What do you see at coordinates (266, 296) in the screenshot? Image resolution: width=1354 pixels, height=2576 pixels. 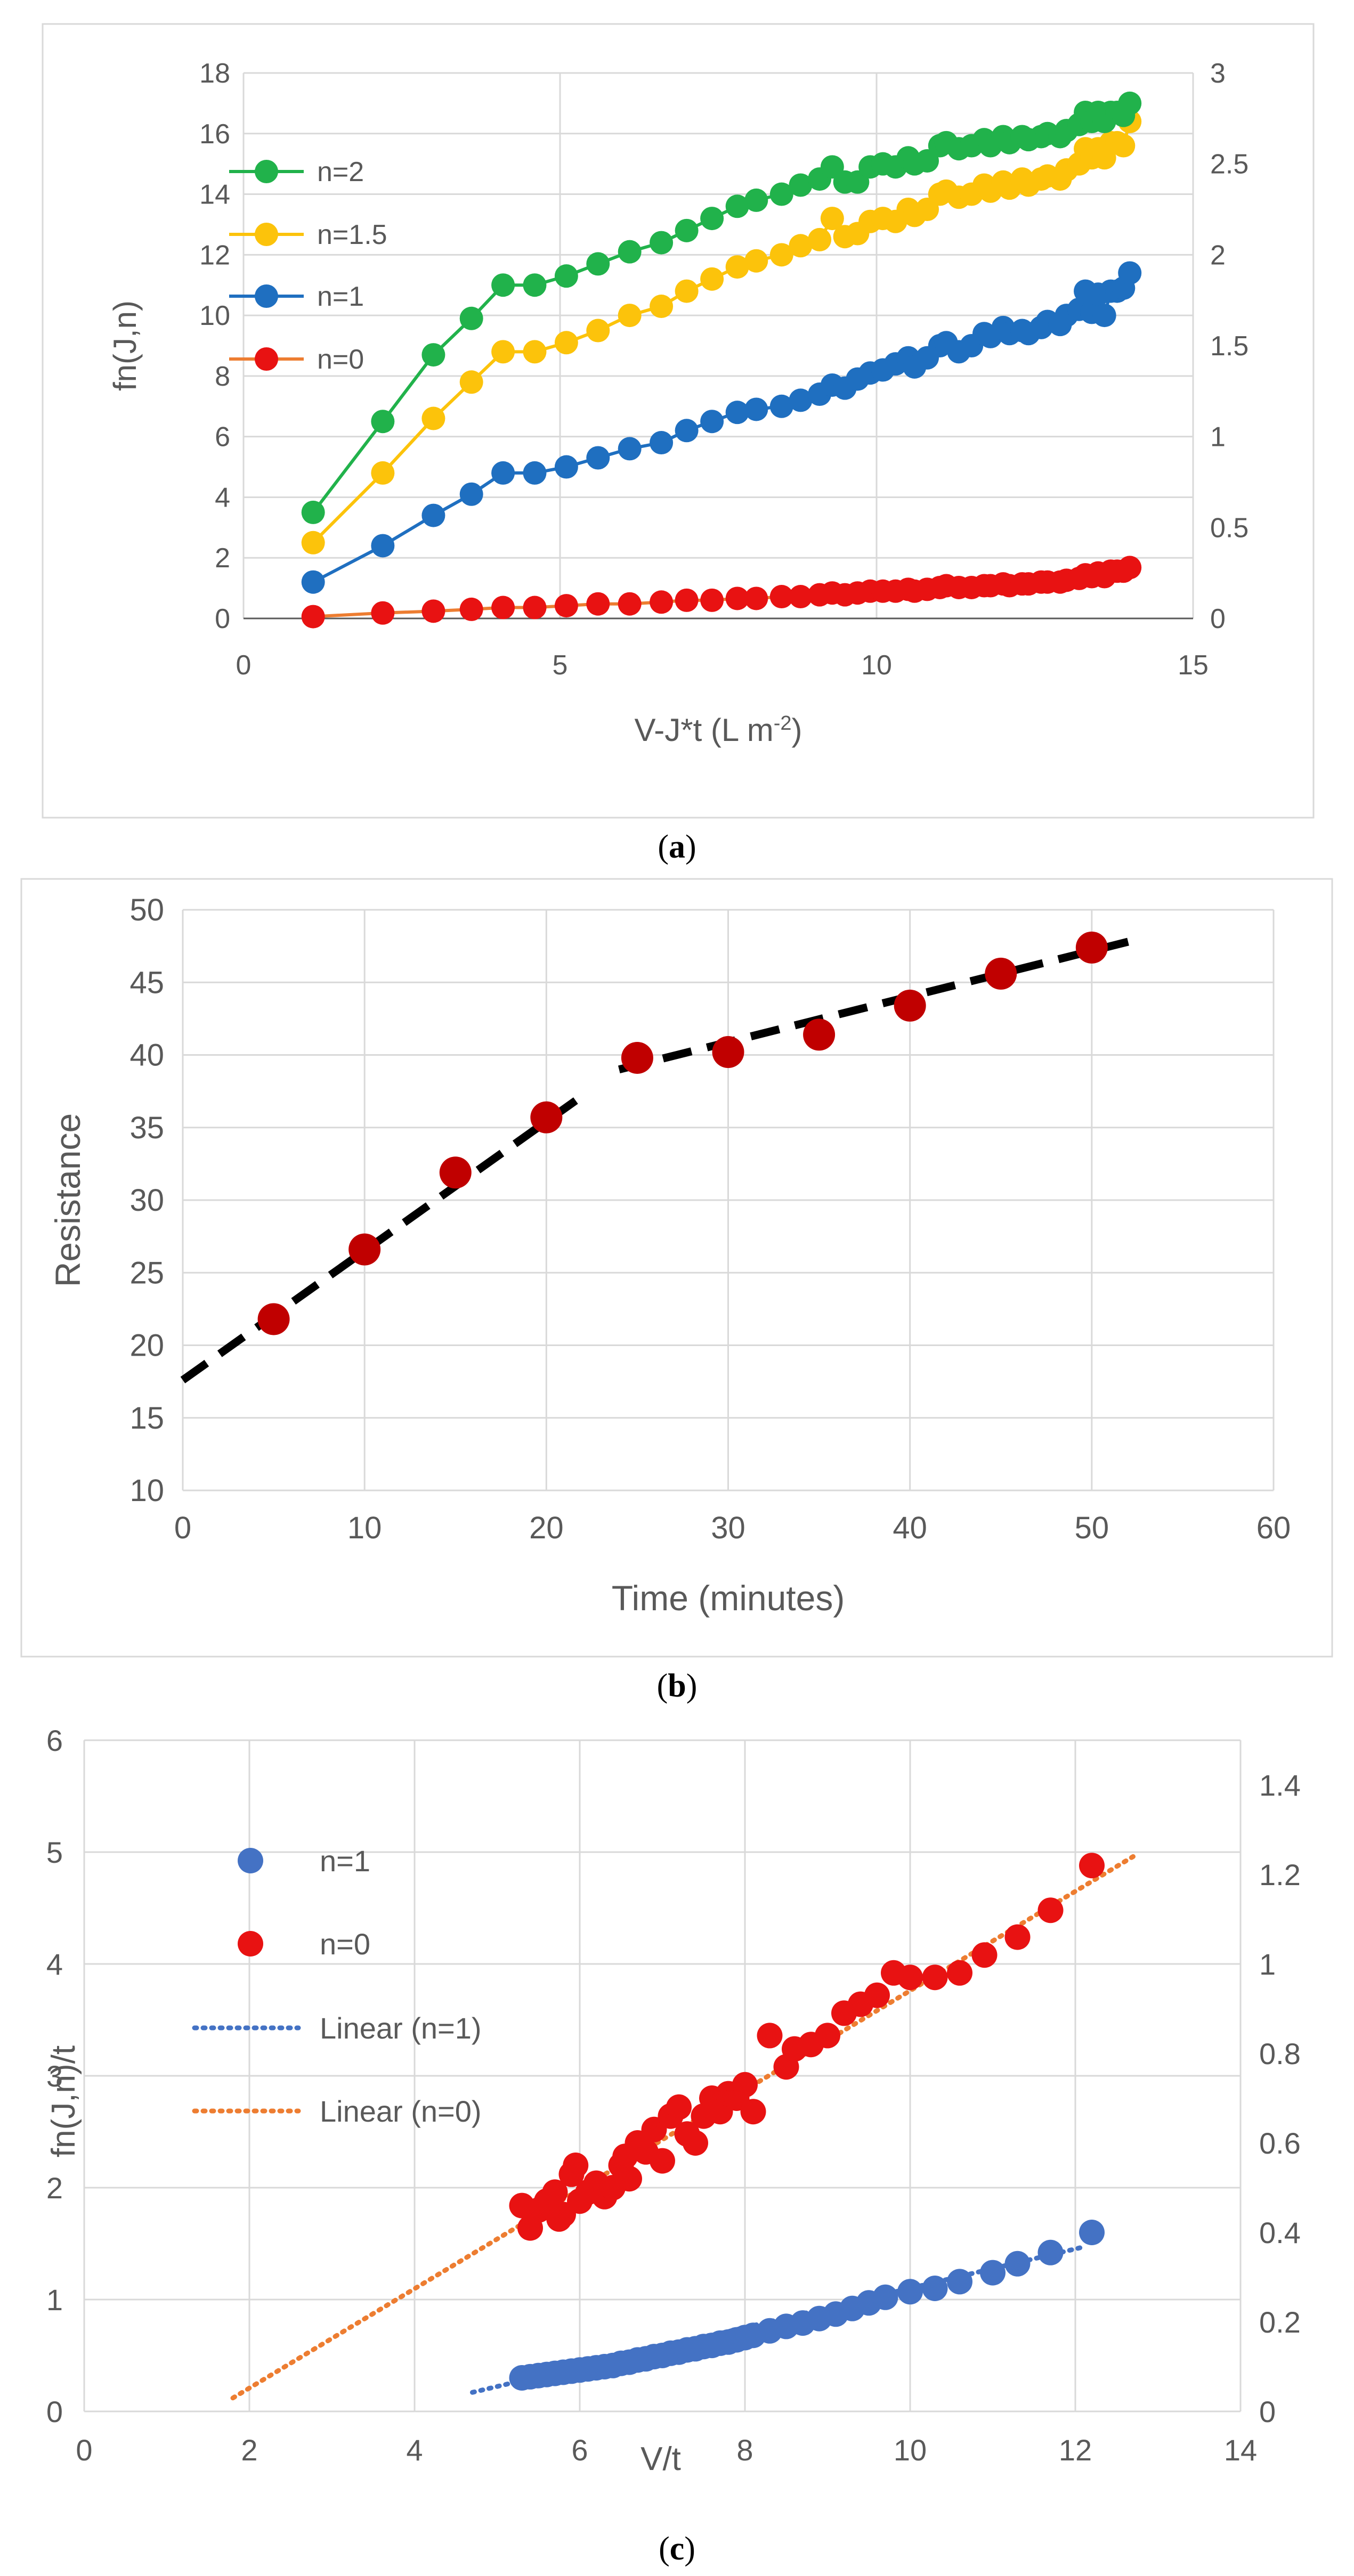 I see `legend-marker-n=1` at bounding box center [266, 296].